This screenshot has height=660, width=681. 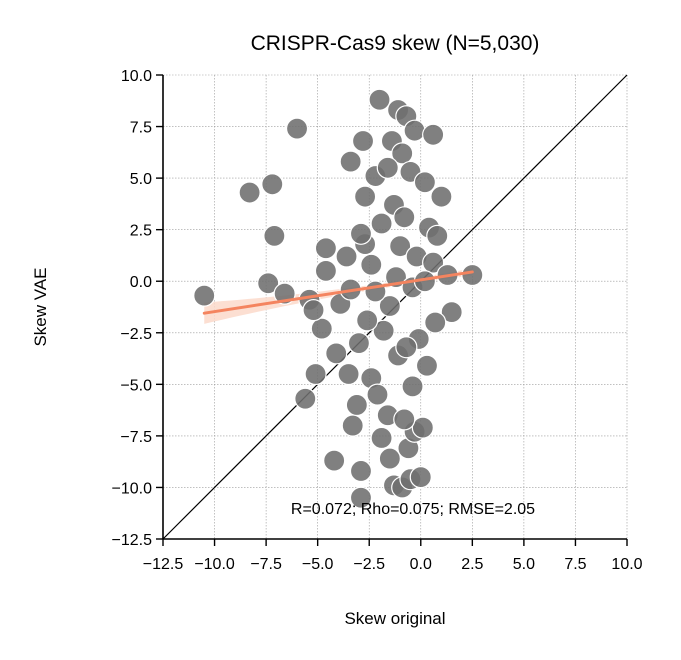 What do you see at coordinates (421, 564) in the screenshot?
I see `x-tick-label: 0.0` at bounding box center [421, 564].